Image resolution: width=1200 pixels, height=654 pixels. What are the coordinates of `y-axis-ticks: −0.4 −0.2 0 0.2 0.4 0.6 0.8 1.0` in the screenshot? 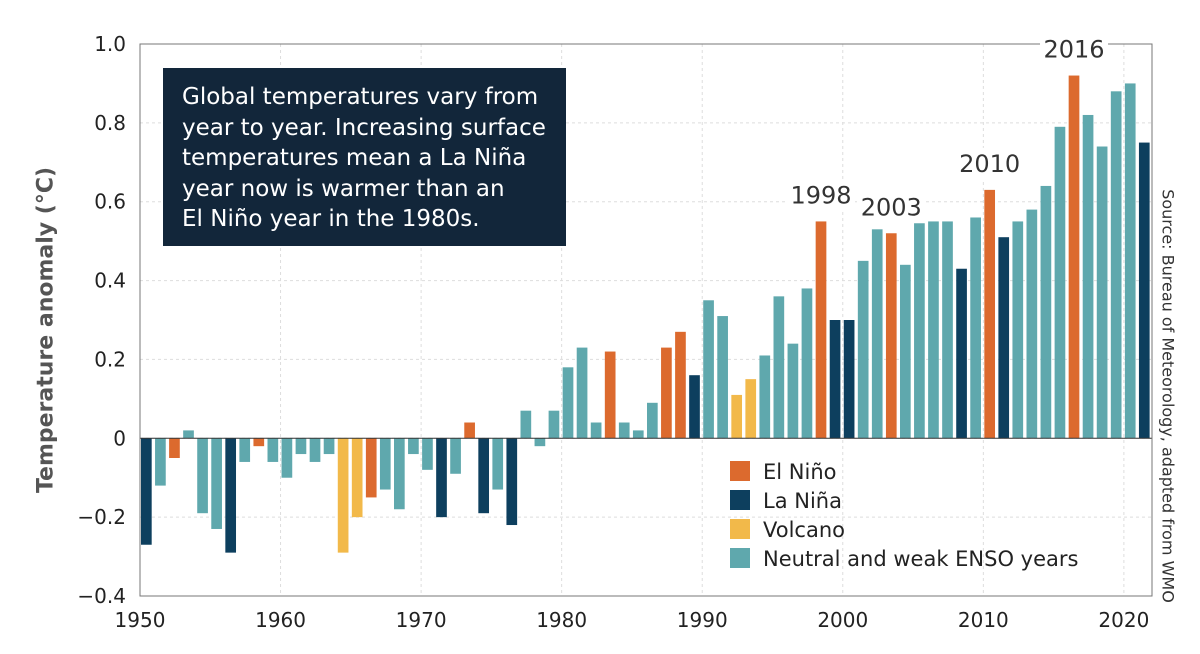 It's located at (101, 320).